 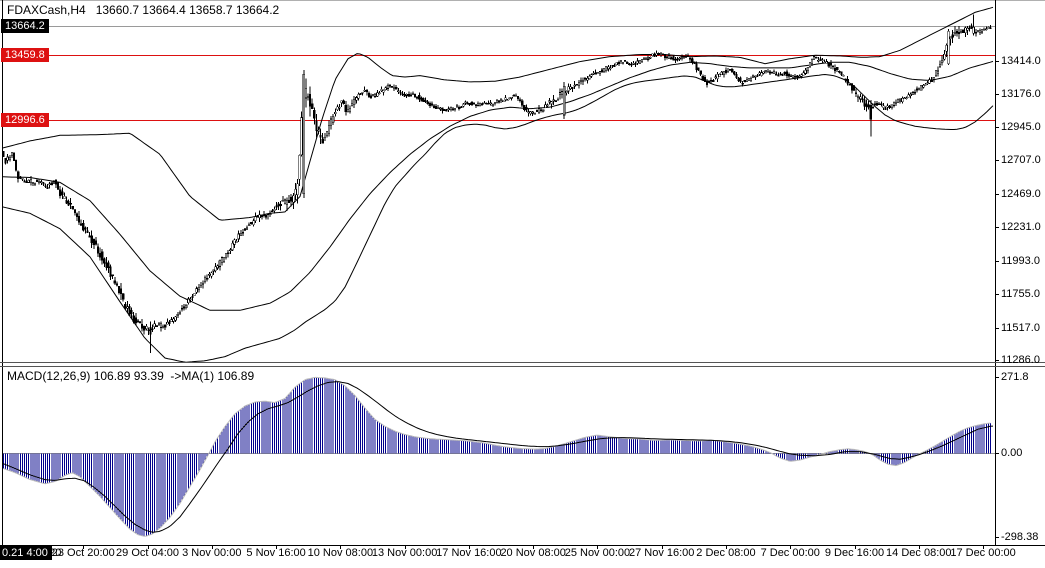 I want to click on price-axis-label: 11286.0, so click(x=1020, y=360).